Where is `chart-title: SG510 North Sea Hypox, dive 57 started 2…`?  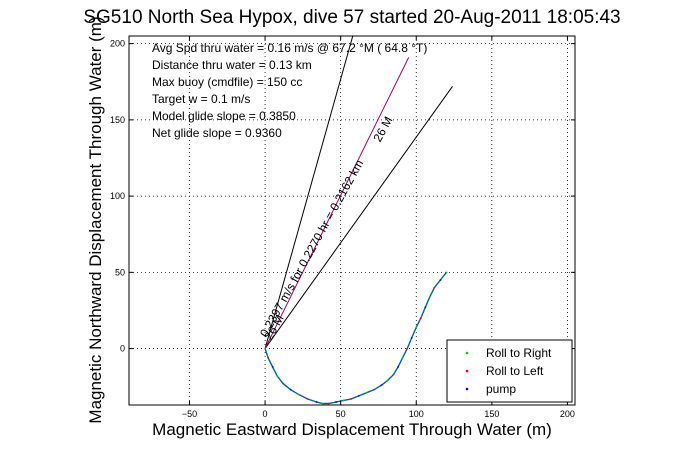
chart-title: SG510 North Sea Hypox, dive 57 started 2… is located at coordinates (351, 17).